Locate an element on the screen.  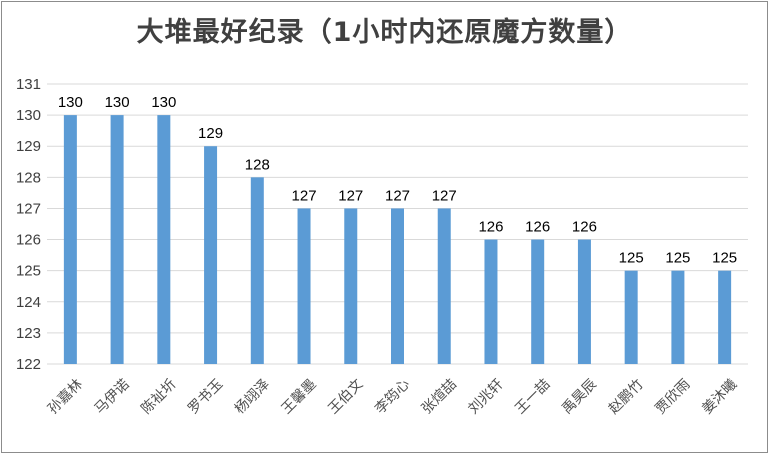
y-tick-label: 129 is located at coordinates (28, 146).